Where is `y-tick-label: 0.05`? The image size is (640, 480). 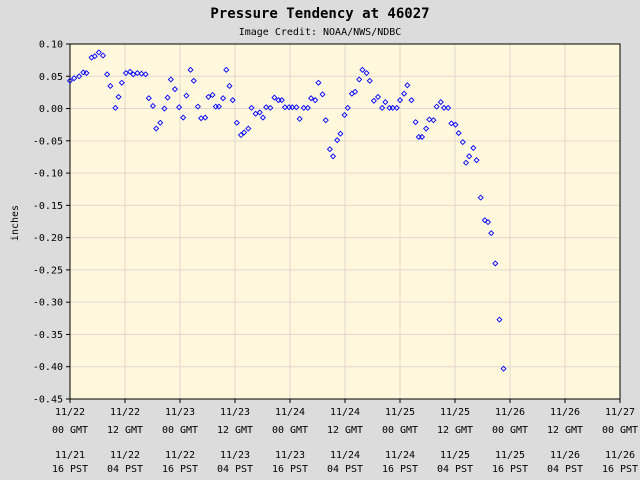 y-tick-label: 0.05 is located at coordinates (51, 77).